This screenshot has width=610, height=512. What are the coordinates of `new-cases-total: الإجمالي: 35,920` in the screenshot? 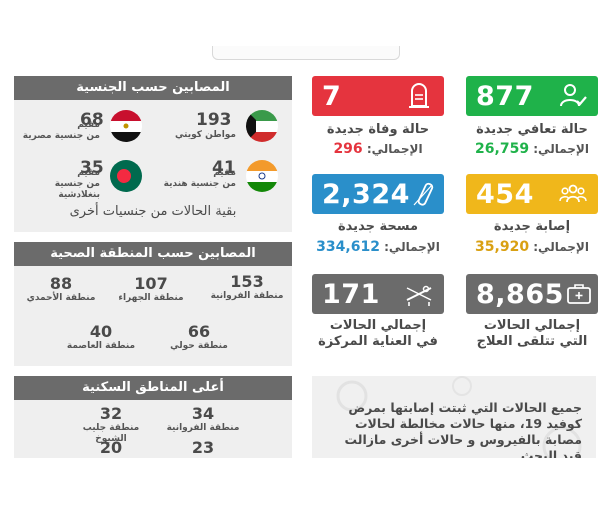 It's located at (532, 247).